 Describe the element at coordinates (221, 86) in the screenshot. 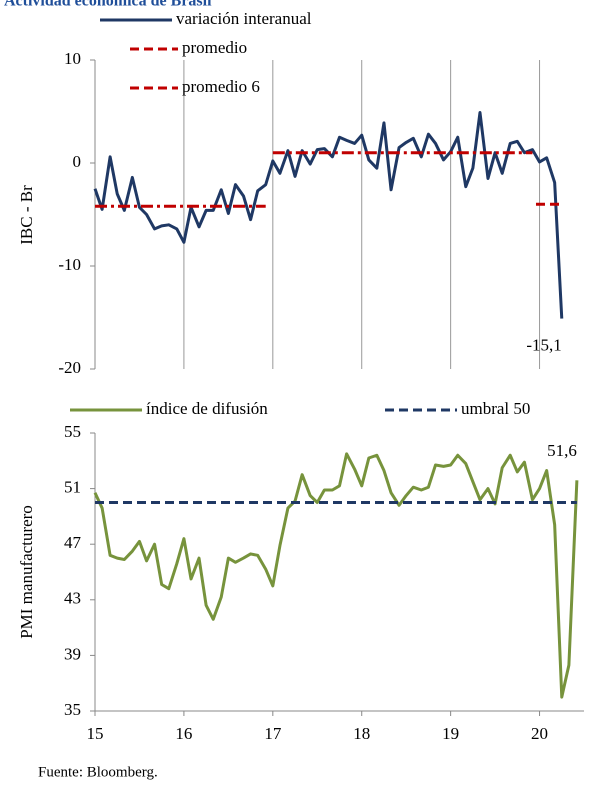

I see `legend-label: promedio 6` at that location.